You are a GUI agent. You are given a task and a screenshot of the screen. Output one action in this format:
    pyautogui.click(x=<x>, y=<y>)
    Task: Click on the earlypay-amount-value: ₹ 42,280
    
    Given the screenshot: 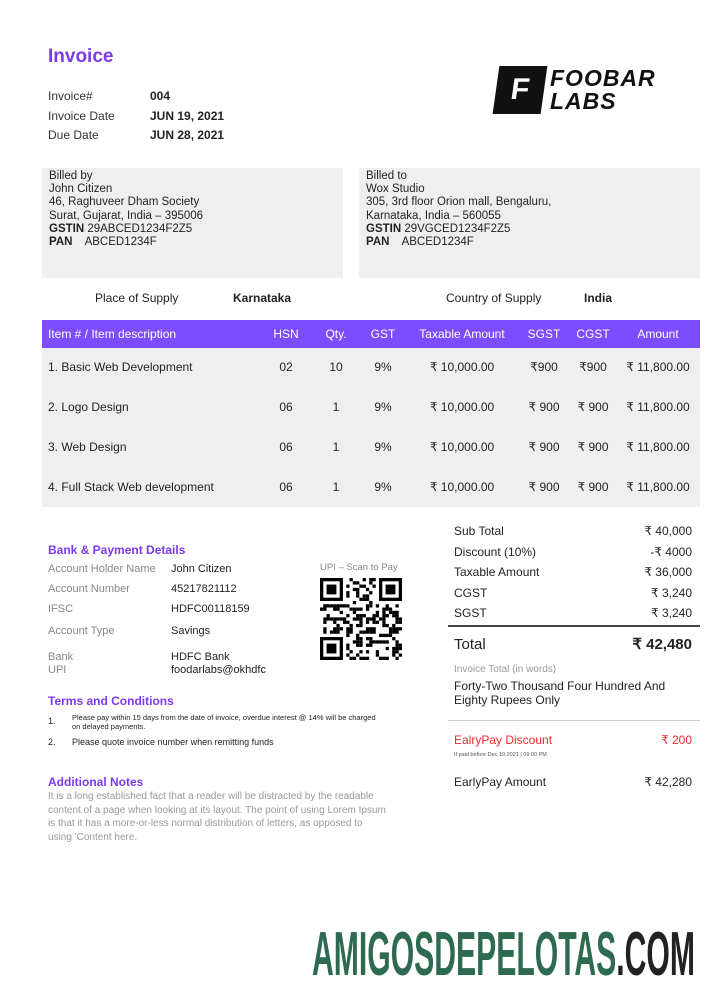 What is the action you would take?
    pyautogui.click(x=668, y=782)
    